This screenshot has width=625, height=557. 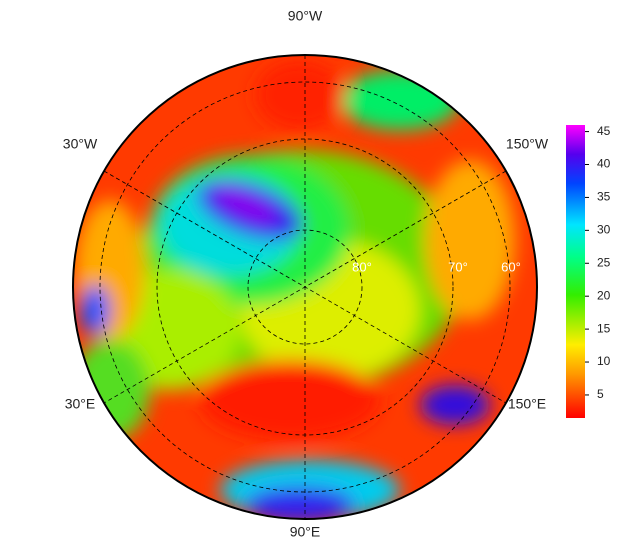 I want to click on colorbar-tick-label: 25, so click(x=604, y=262).